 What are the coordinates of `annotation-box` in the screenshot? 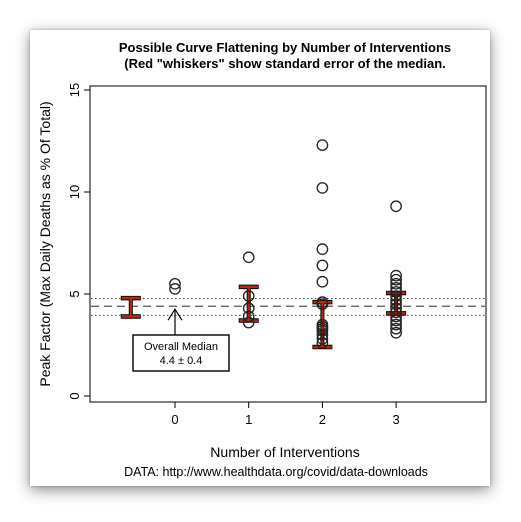 It's located at (181, 353).